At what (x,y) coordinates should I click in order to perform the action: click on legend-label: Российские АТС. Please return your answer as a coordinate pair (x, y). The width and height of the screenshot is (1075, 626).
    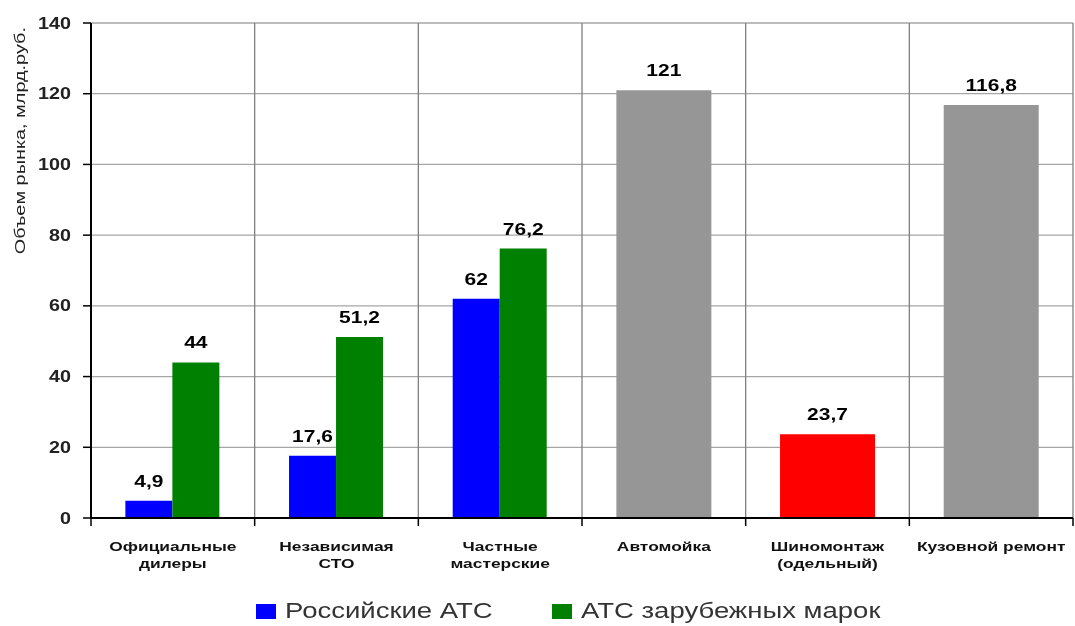
    Looking at the image, I should click on (388, 611).